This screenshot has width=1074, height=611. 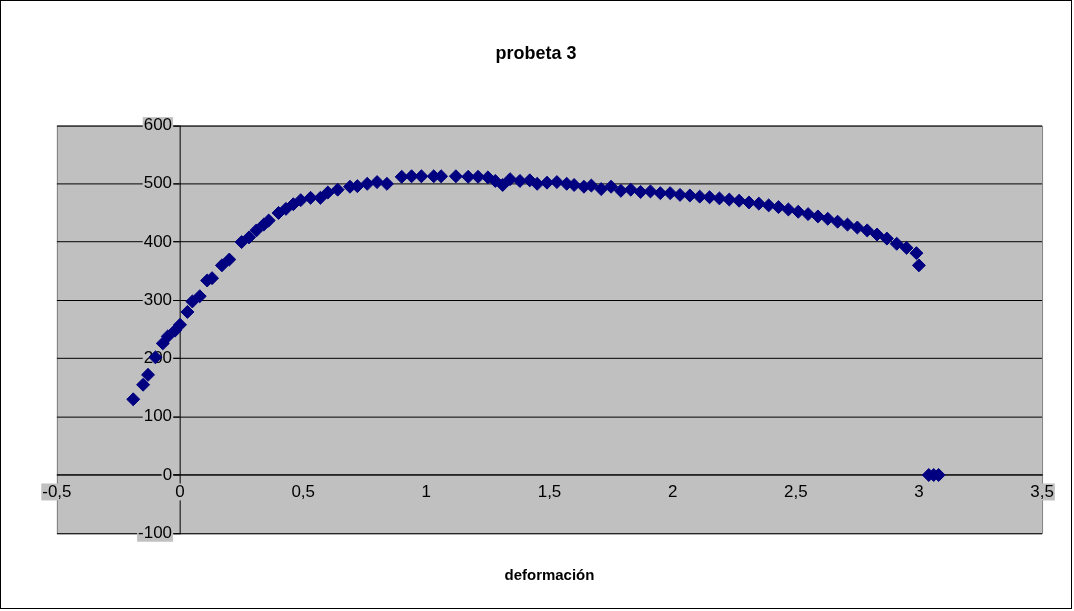 I want to click on y-tick-label: 600, so click(x=158, y=125).